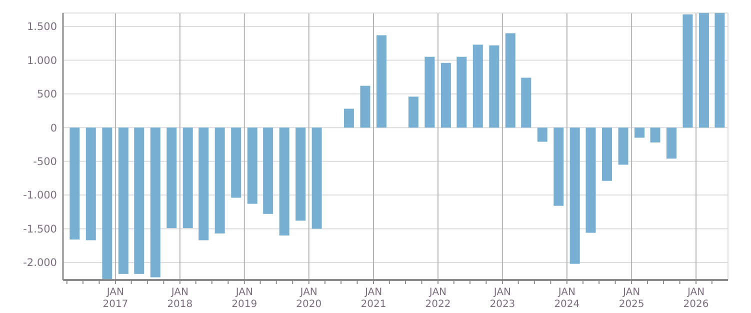  Describe the element at coordinates (373, 298) in the screenshot. I see `x-tick-label: JAN 2021` at that location.